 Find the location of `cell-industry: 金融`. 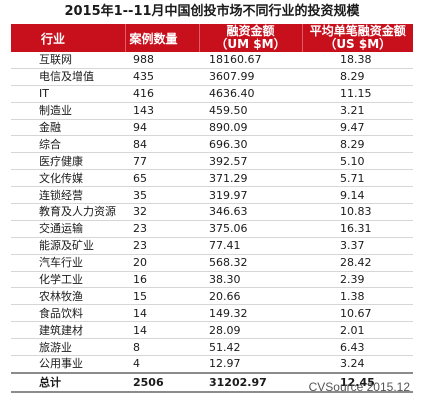

cell-industry: 金融 is located at coordinates (68, 128).